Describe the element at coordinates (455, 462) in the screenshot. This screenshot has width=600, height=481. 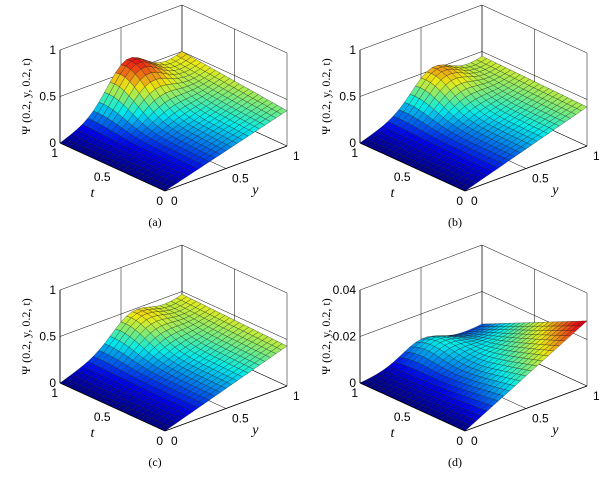
I see `panel-caption: (d)` at that location.